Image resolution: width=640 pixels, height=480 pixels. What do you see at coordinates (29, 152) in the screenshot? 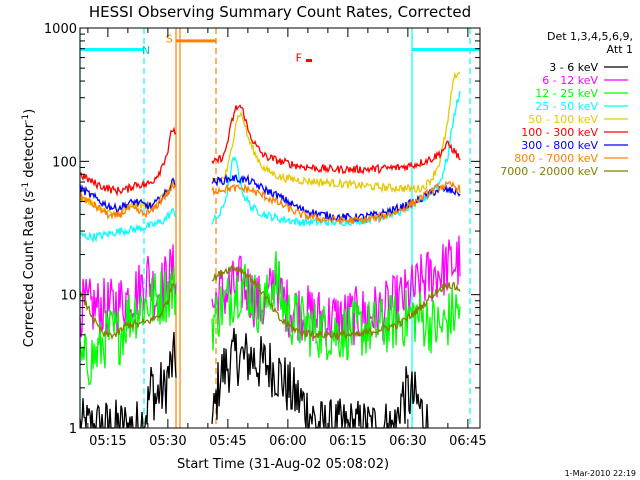
I see `y-axis-label-mid: detector` at bounding box center [29, 152].